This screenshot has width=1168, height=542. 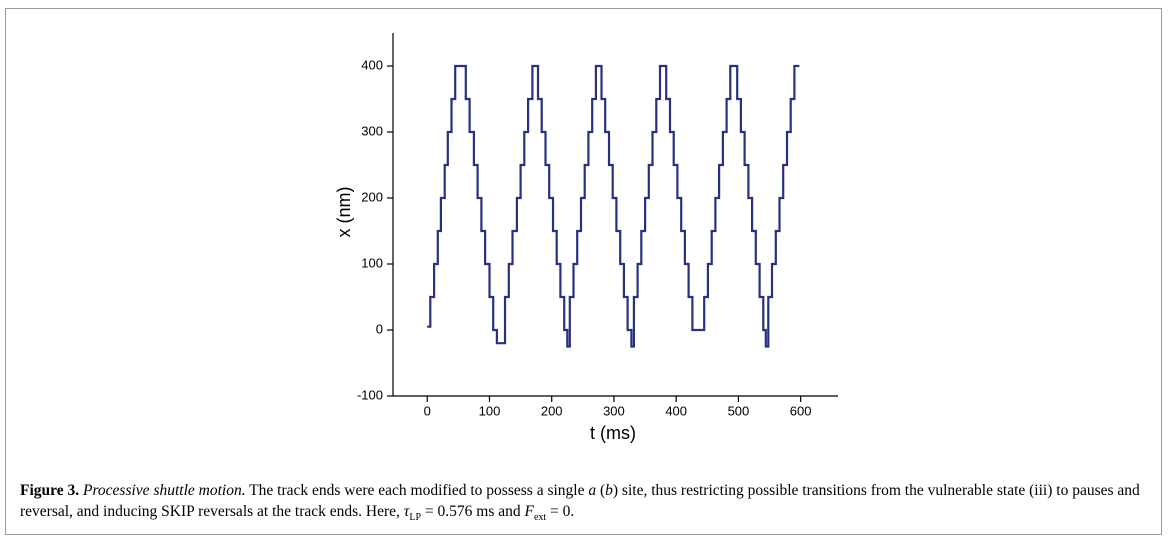 What do you see at coordinates (50, 490) in the screenshot?
I see `caption-label: Figure 3.` at bounding box center [50, 490].